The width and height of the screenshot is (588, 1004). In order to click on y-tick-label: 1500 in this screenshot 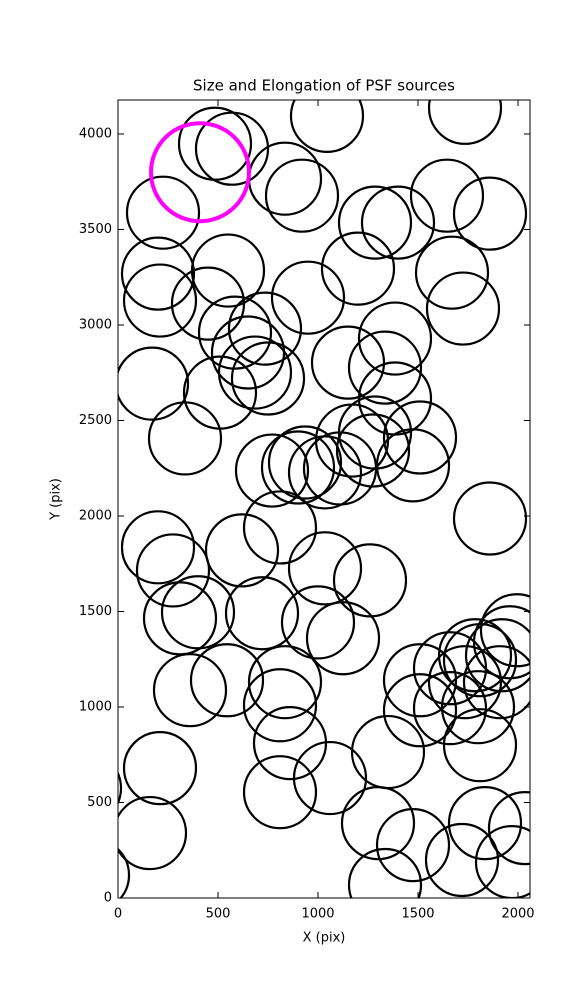, I will do `click(95, 611)`.